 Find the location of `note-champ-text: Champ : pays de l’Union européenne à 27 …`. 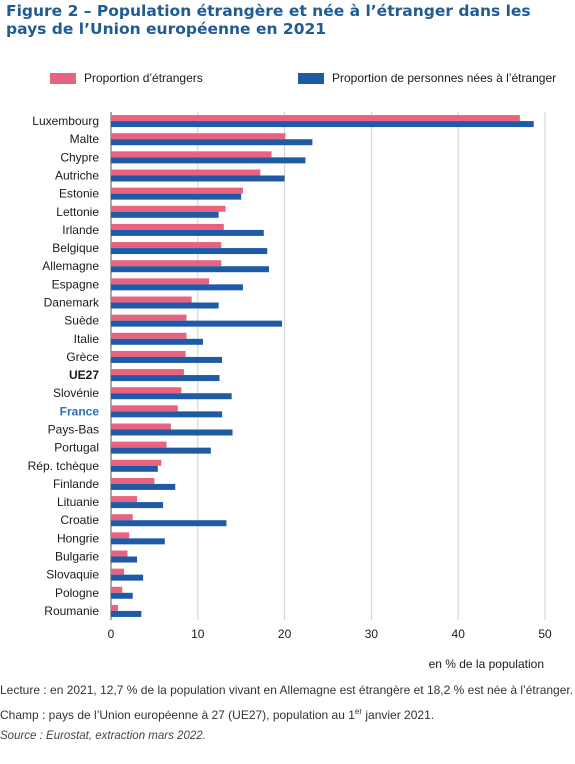

note-champ-text: Champ : pays de l’Union européenne à 27 … is located at coordinates (177, 715).